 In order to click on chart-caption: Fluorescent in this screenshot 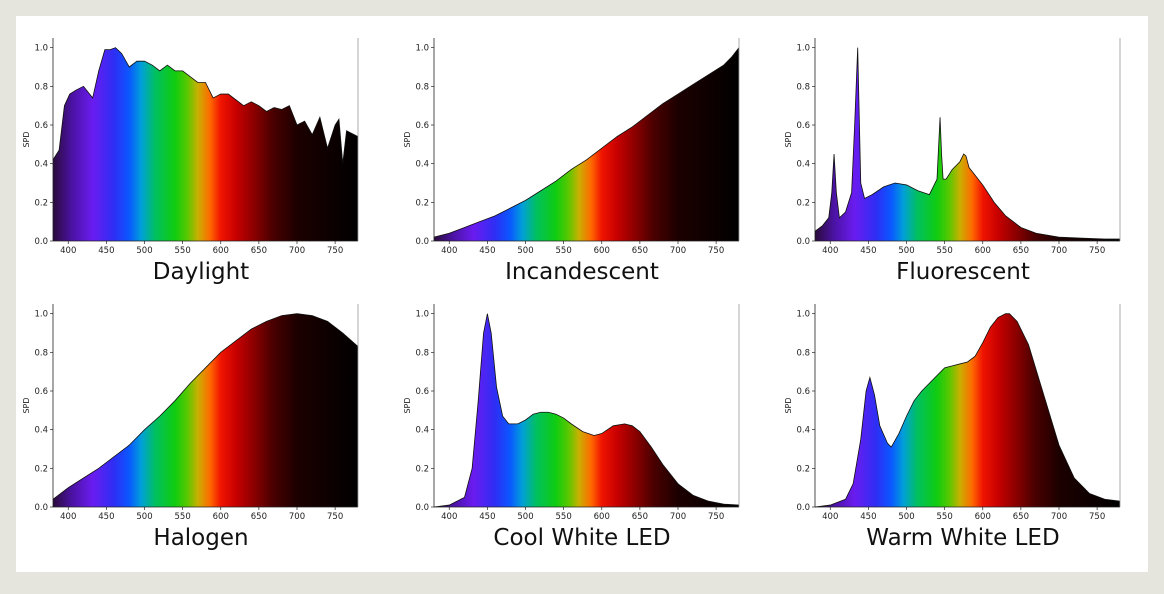, I will do `click(963, 272)`.